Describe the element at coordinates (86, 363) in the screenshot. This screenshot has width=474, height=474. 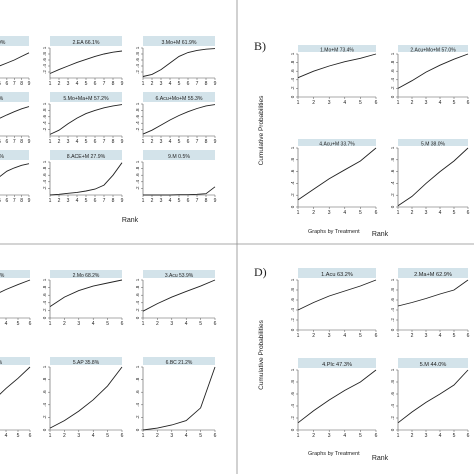
I see `subplot-title: 5.AP 35.8%` at that location.